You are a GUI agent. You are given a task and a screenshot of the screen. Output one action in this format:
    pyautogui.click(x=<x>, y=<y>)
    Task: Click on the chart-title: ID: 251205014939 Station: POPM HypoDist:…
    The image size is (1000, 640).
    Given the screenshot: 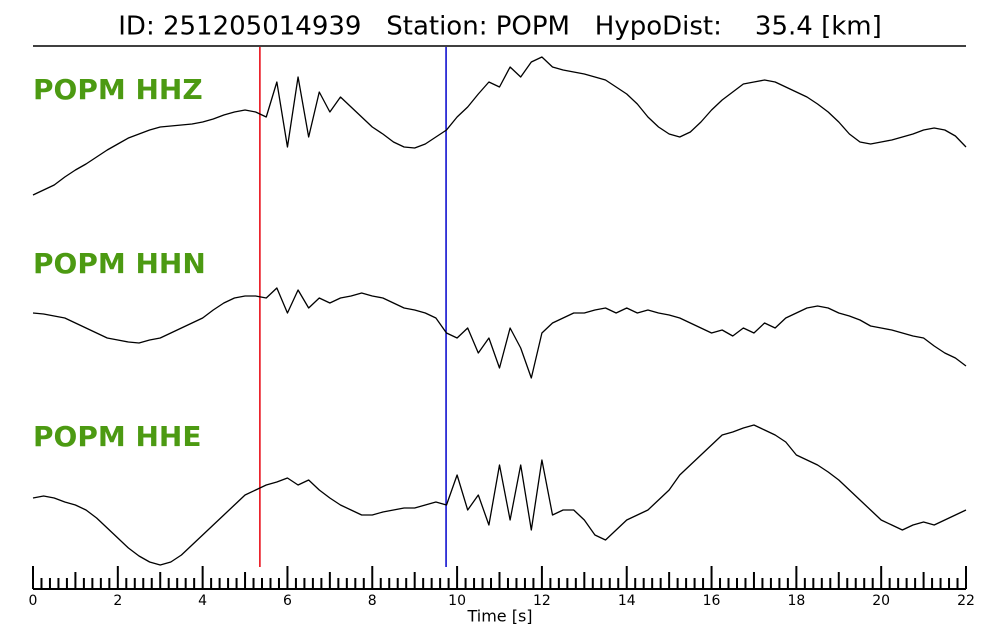 What is the action you would take?
    pyautogui.click(x=500, y=27)
    